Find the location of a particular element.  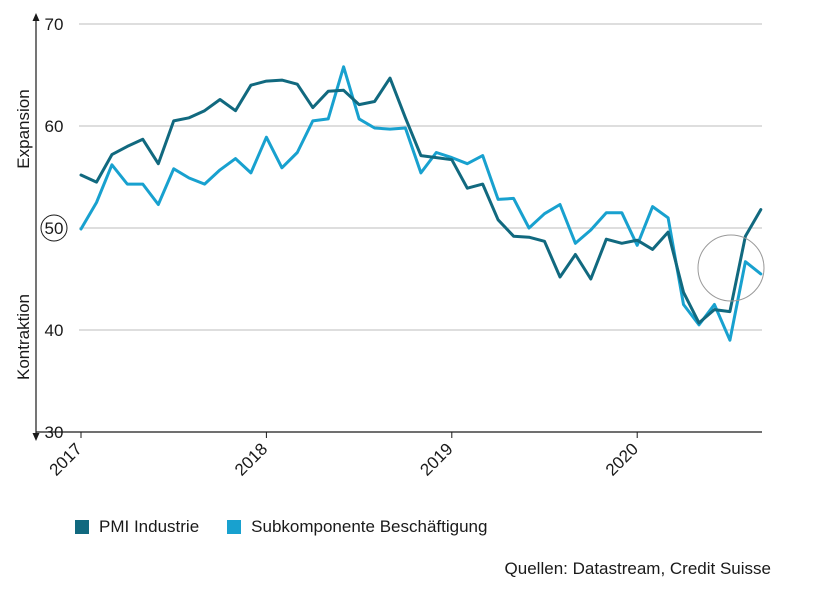

y-tick-label: 50 is located at coordinates (54, 228).